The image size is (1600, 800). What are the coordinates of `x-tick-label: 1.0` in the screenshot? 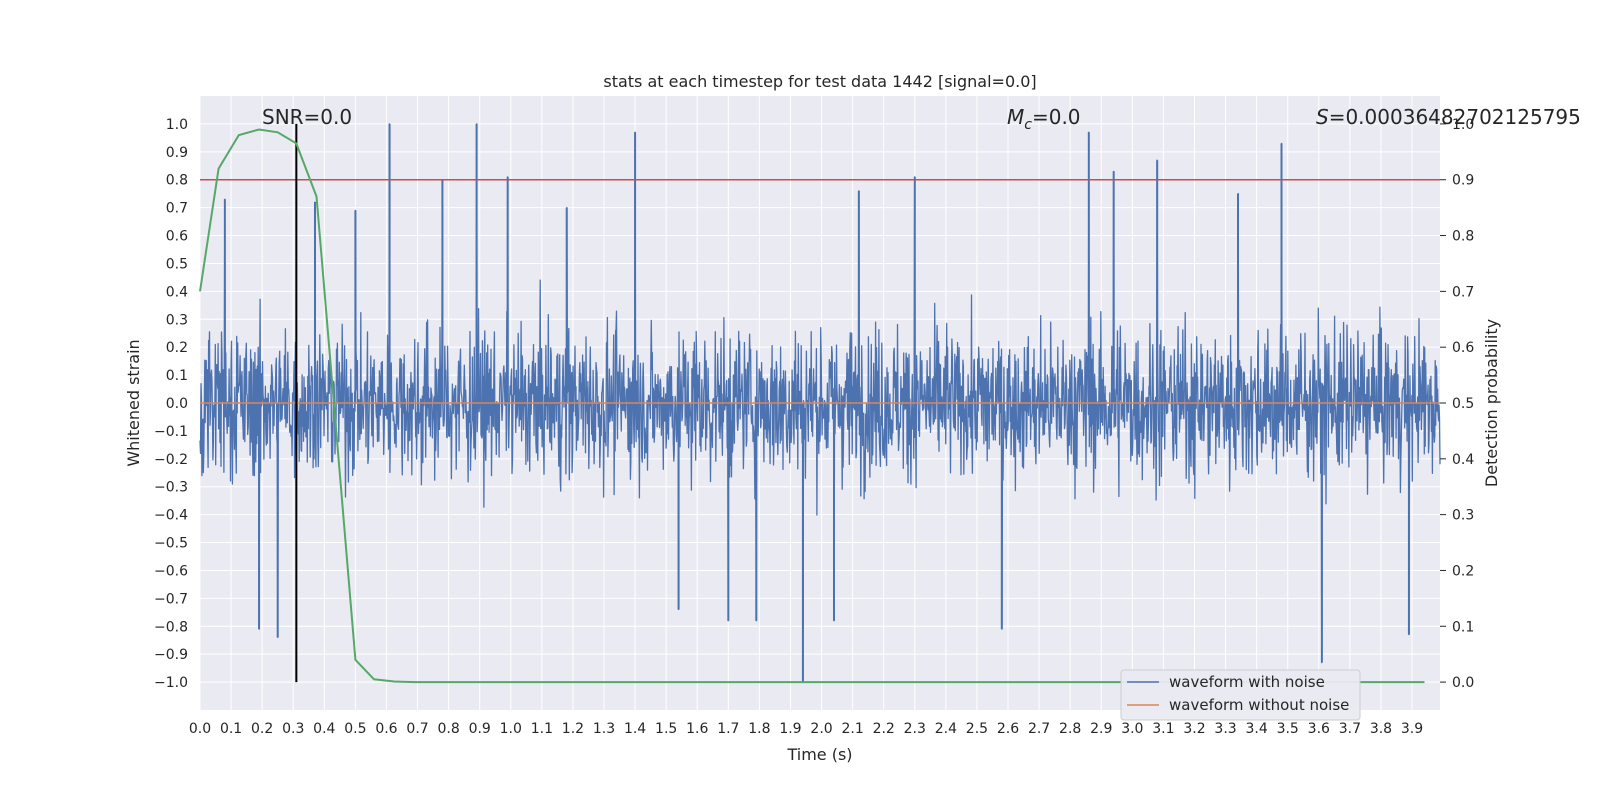 It's located at (511, 729).